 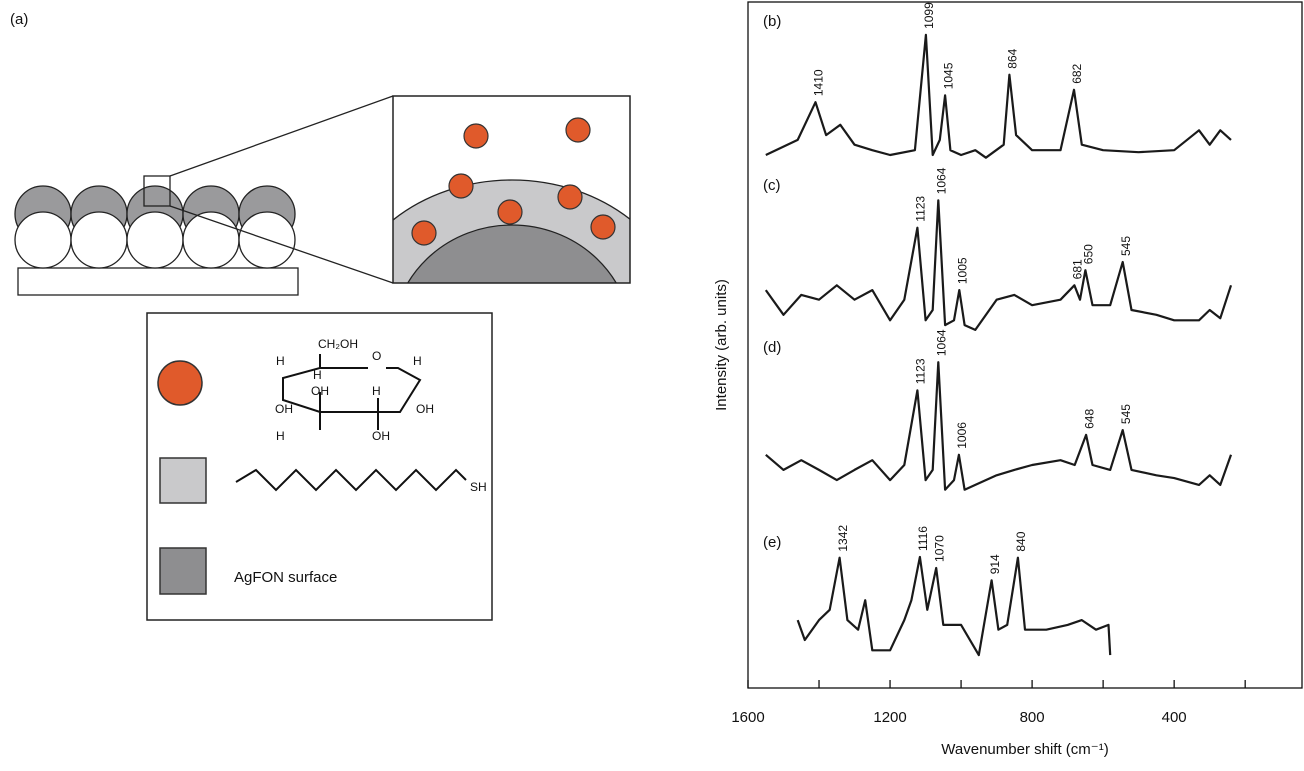 What do you see at coordinates (939, 548) in the screenshot?
I see `peak-label: 1070` at bounding box center [939, 548].